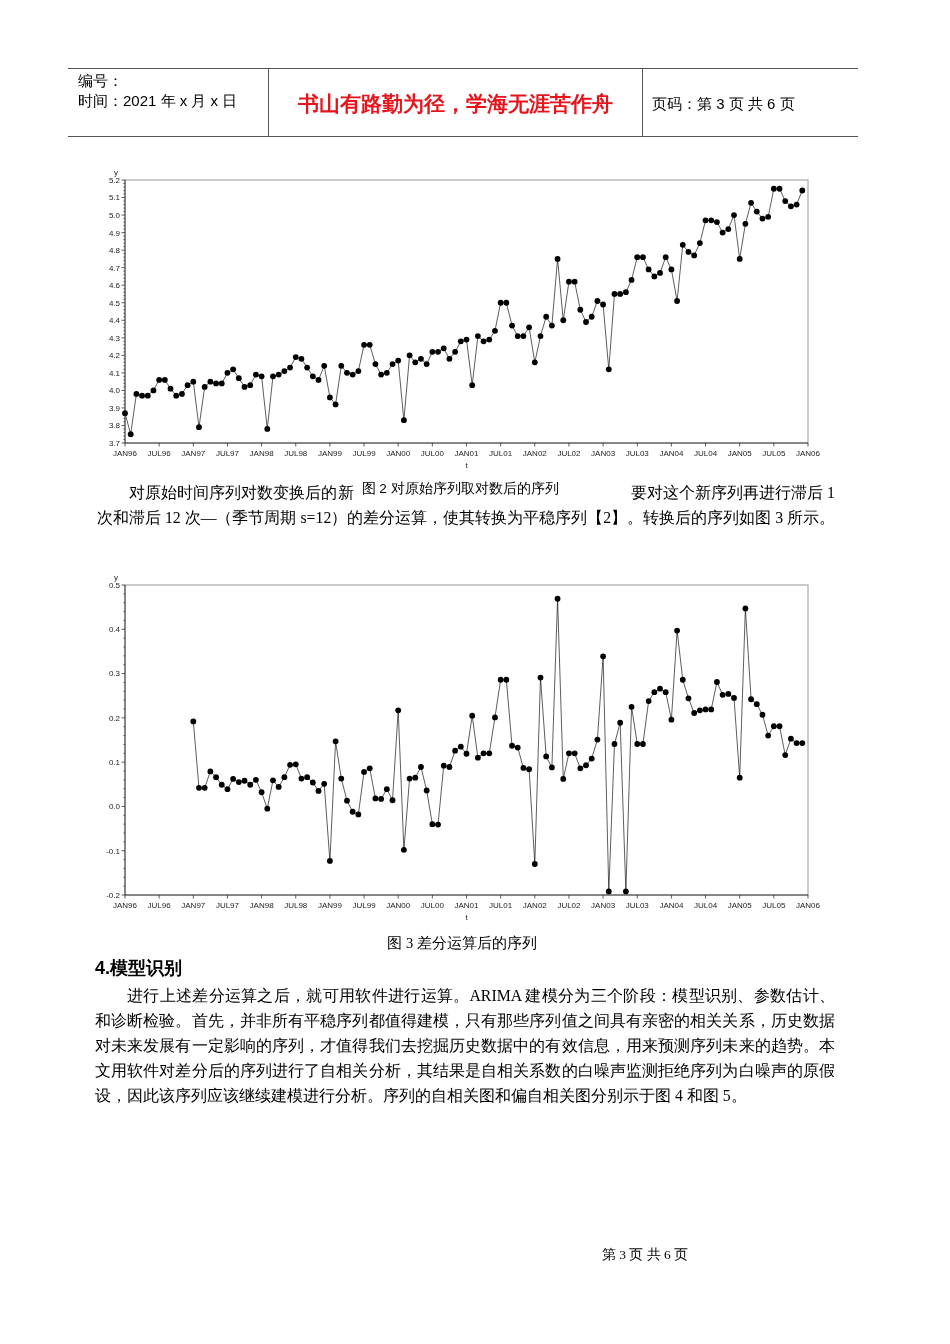  I want to click on y-tick-label: 4.3, so click(114, 338).